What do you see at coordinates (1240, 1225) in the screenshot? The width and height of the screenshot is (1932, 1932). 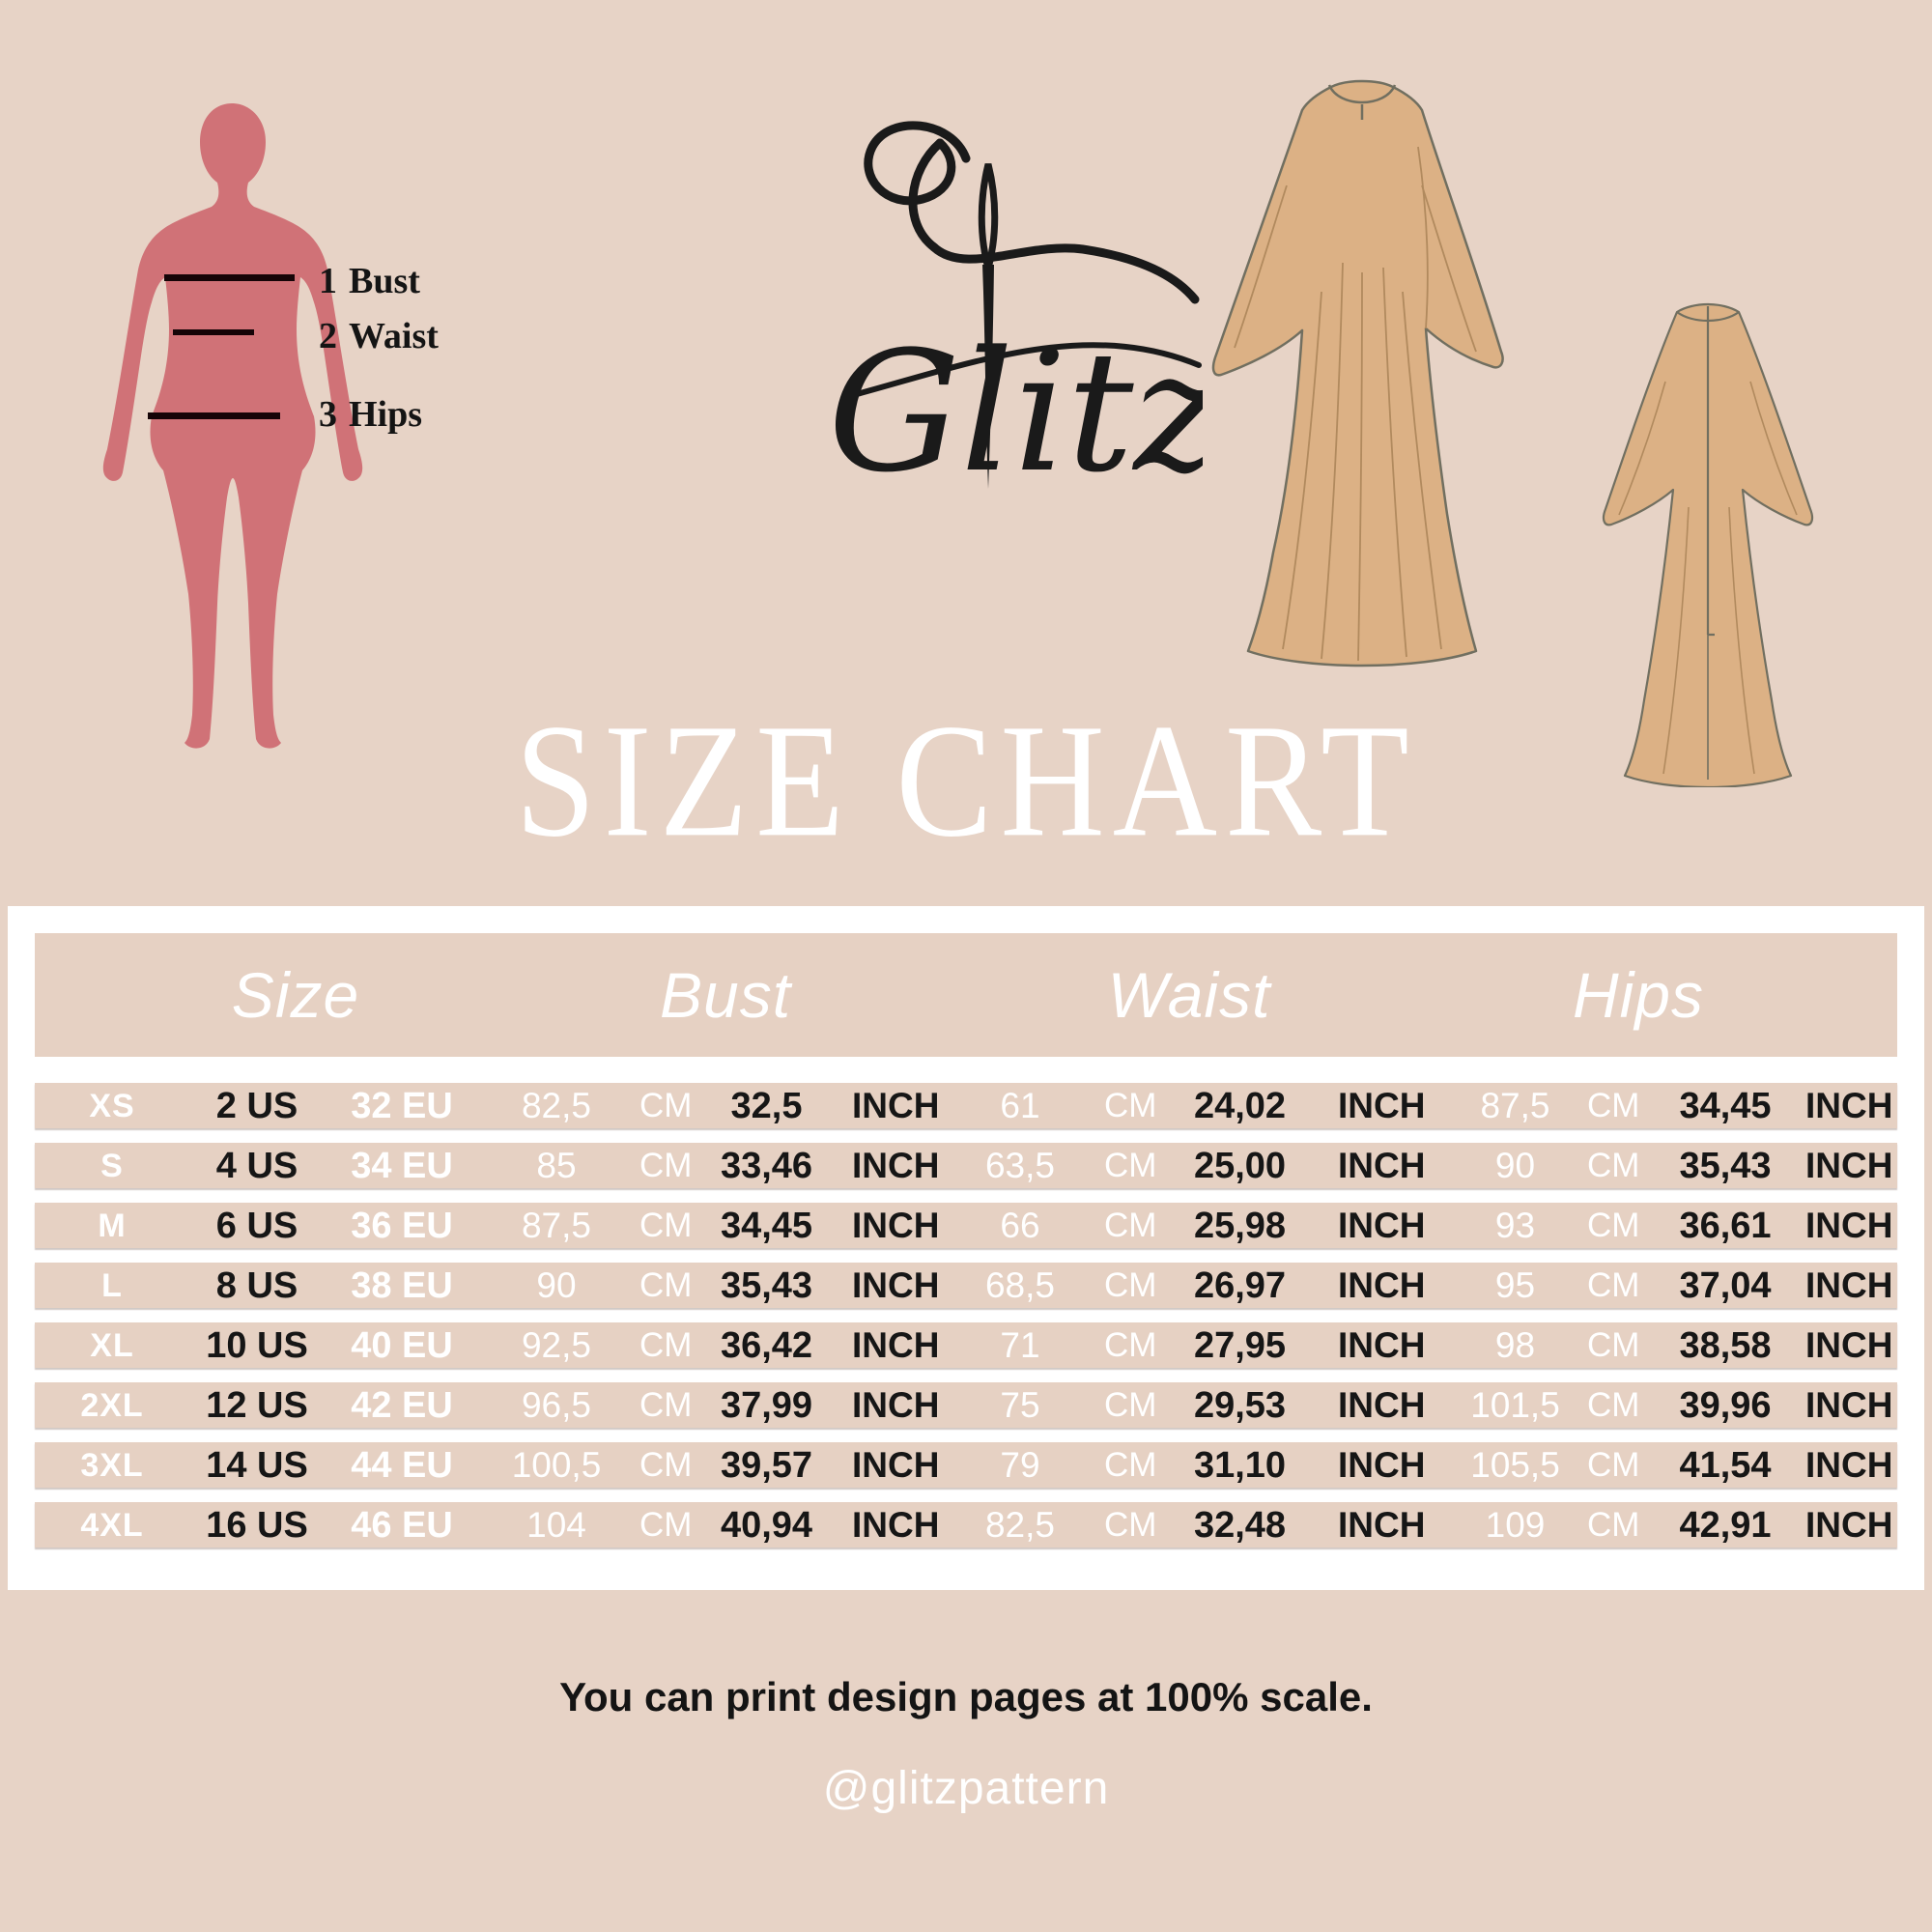 I see `waist-inch-value: 25,98` at bounding box center [1240, 1225].